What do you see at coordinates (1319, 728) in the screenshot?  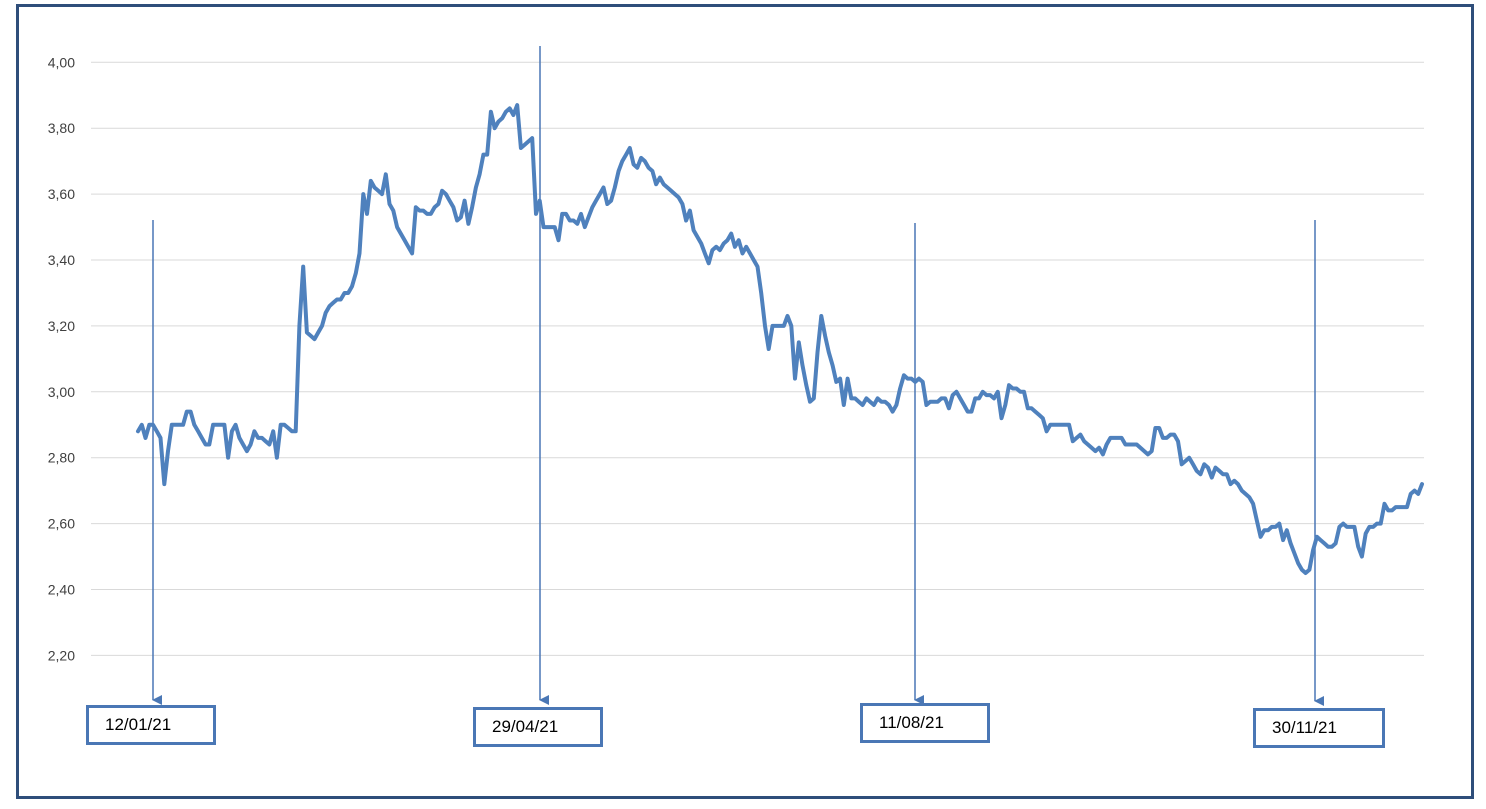 I see `date-label-box: 30/11/21` at bounding box center [1319, 728].